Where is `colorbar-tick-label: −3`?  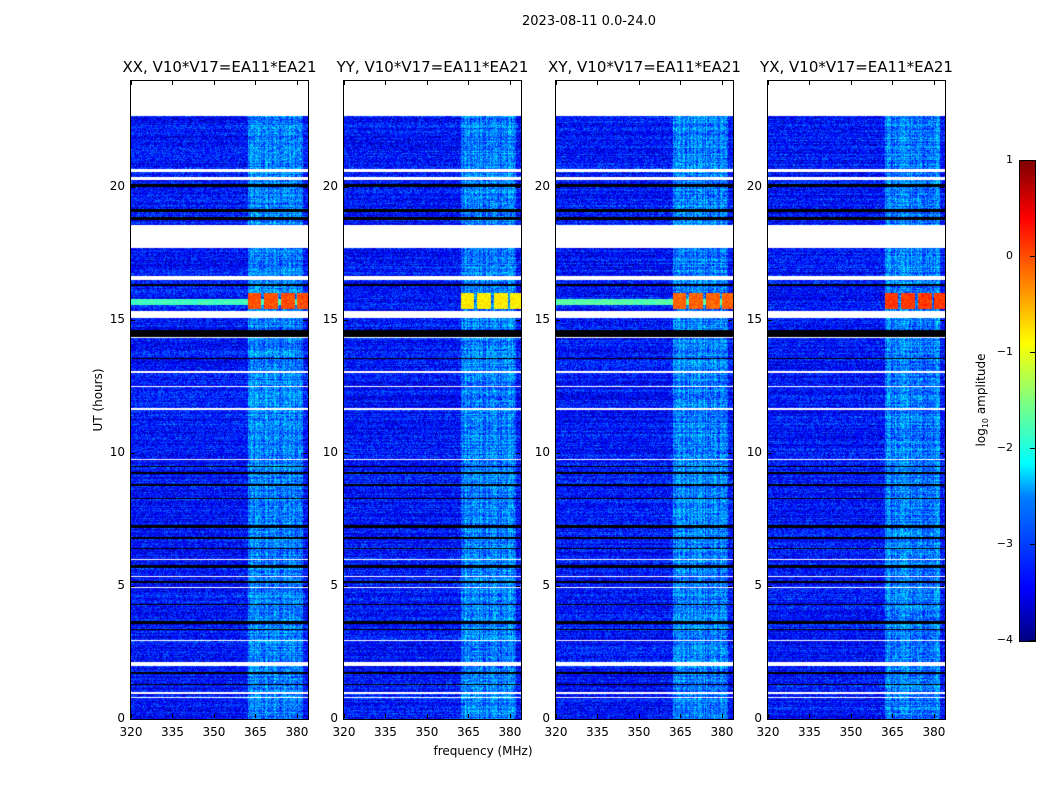 colorbar-tick-label: −3 is located at coordinates (1004, 543).